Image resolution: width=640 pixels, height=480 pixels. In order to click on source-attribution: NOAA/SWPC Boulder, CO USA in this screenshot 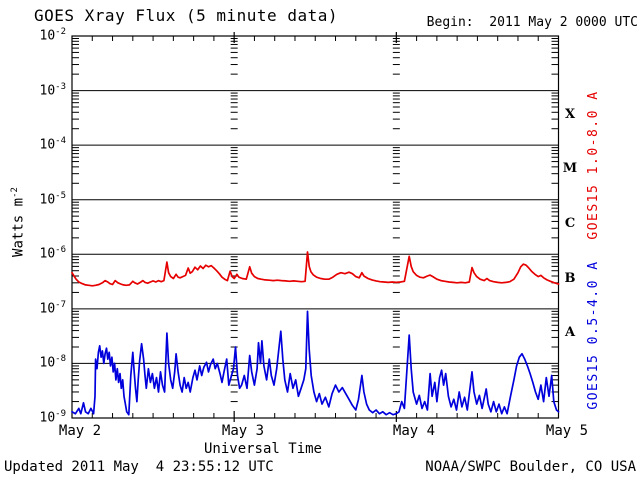, I will do `click(530, 467)`.